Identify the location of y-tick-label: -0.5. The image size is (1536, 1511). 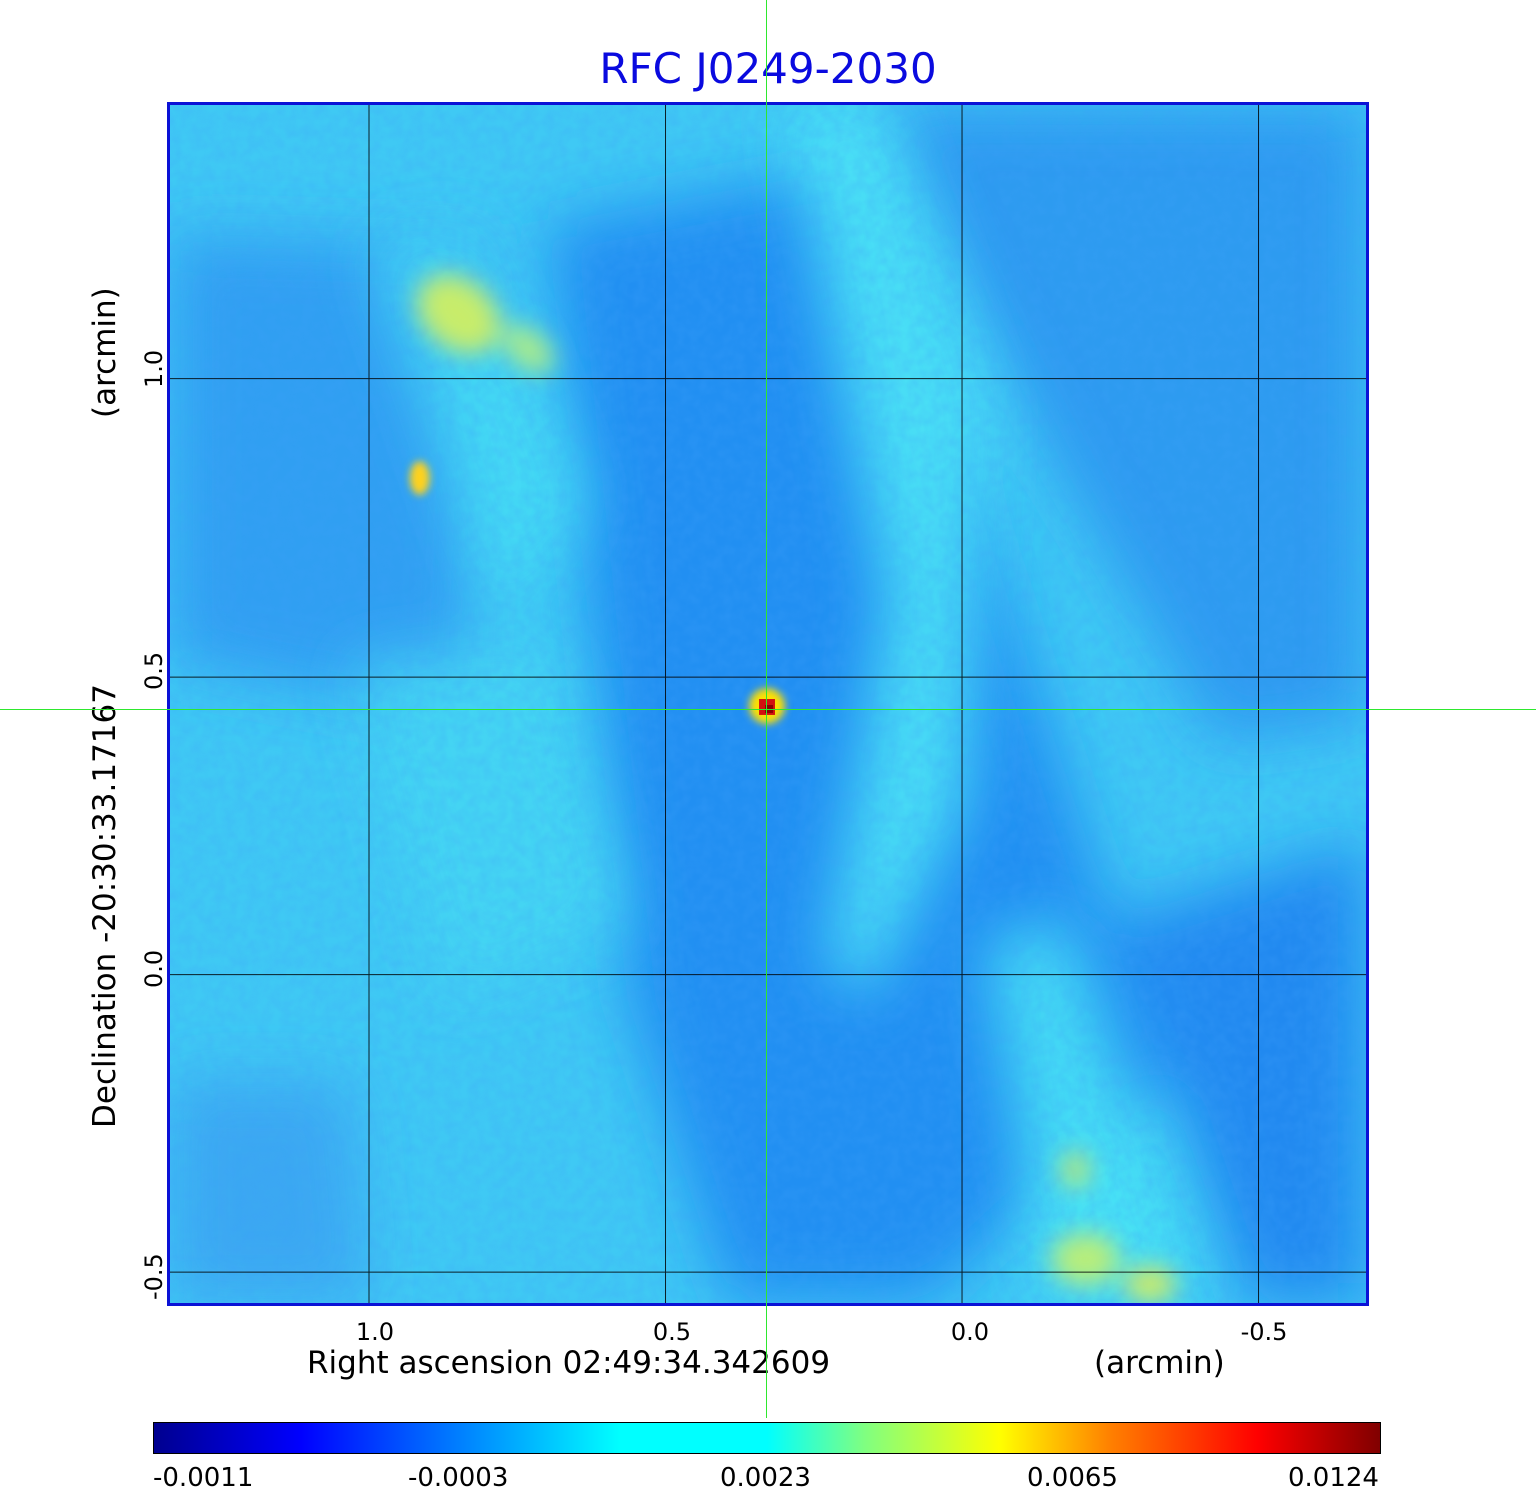
(154, 1276).